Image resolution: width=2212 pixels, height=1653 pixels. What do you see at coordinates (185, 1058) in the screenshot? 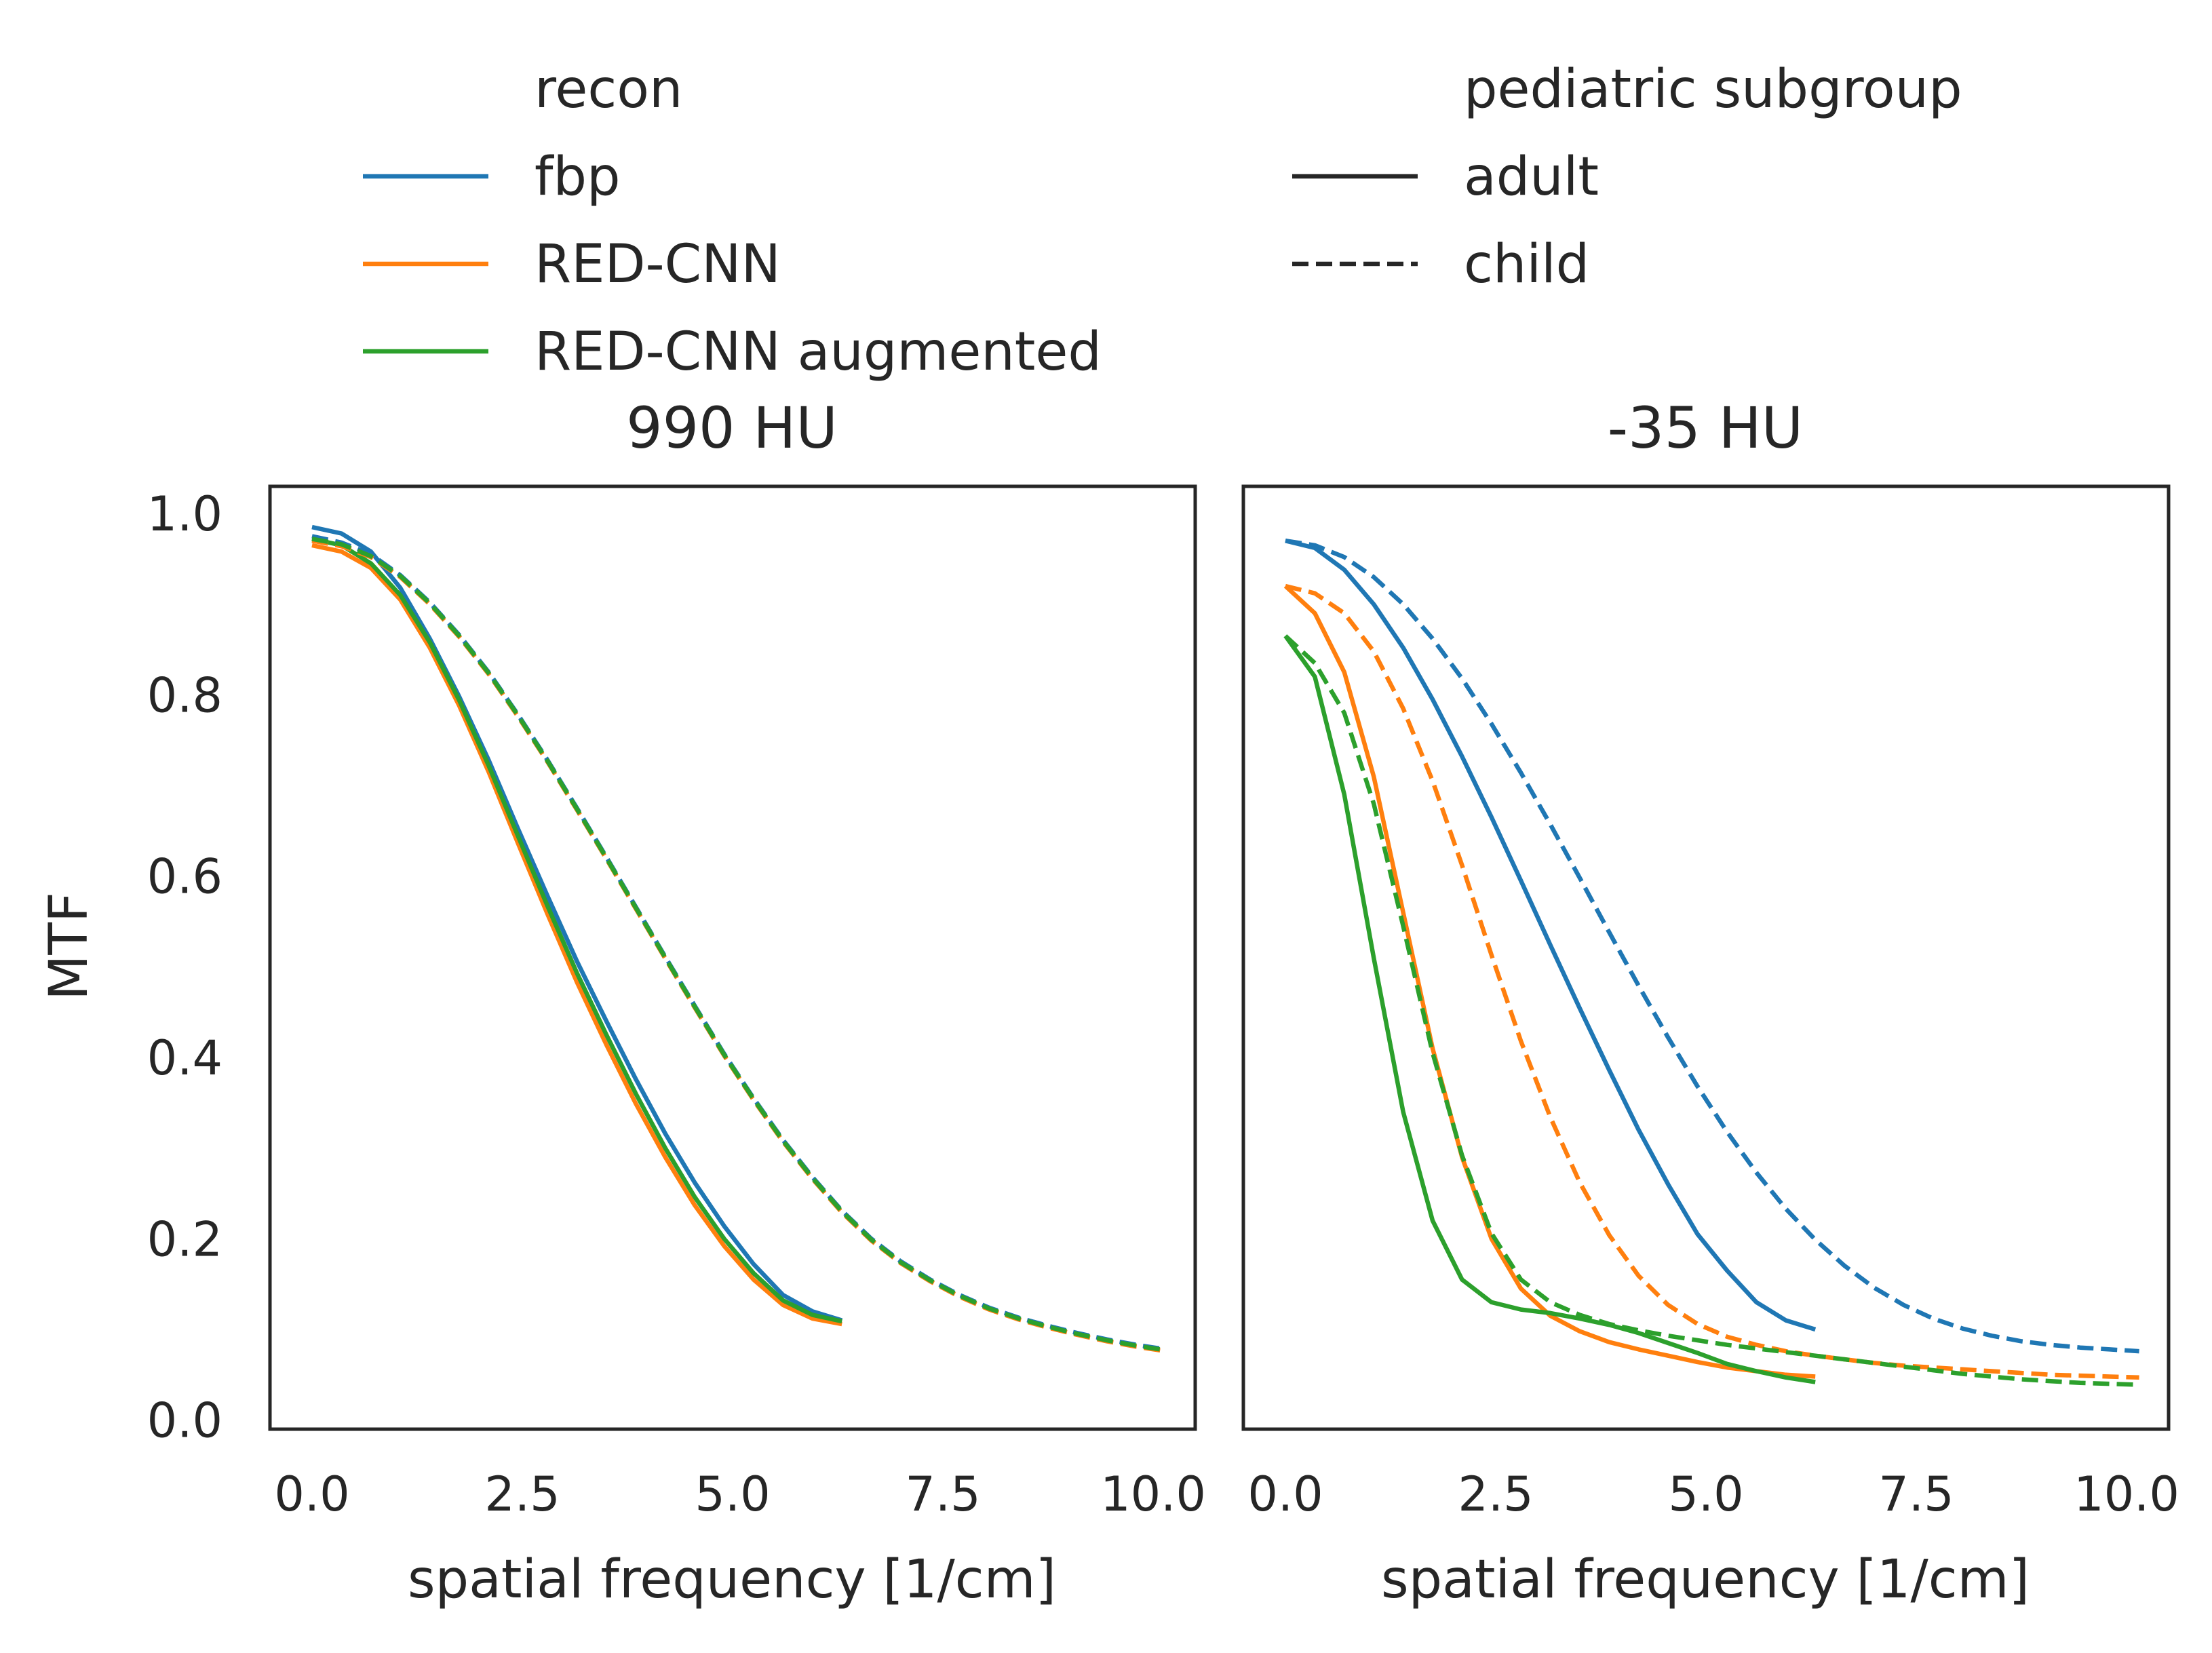
I see `y-tick-label: 0.4` at bounding box center [185, 1058].